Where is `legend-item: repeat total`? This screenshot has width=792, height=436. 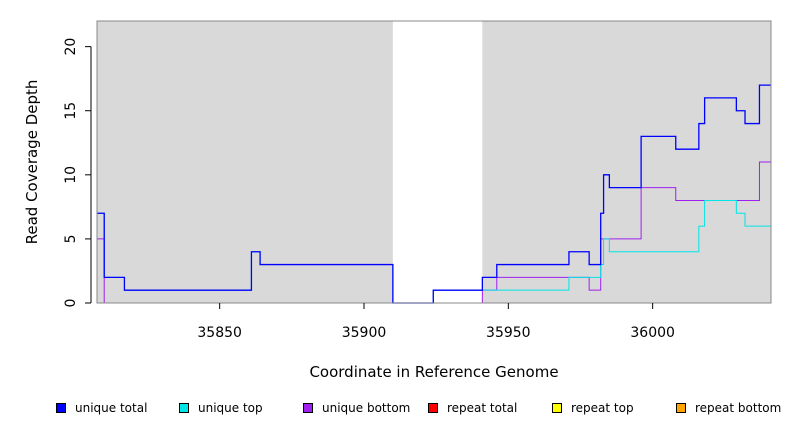
legend-item: repeat total is located at coordinates (472, 408).